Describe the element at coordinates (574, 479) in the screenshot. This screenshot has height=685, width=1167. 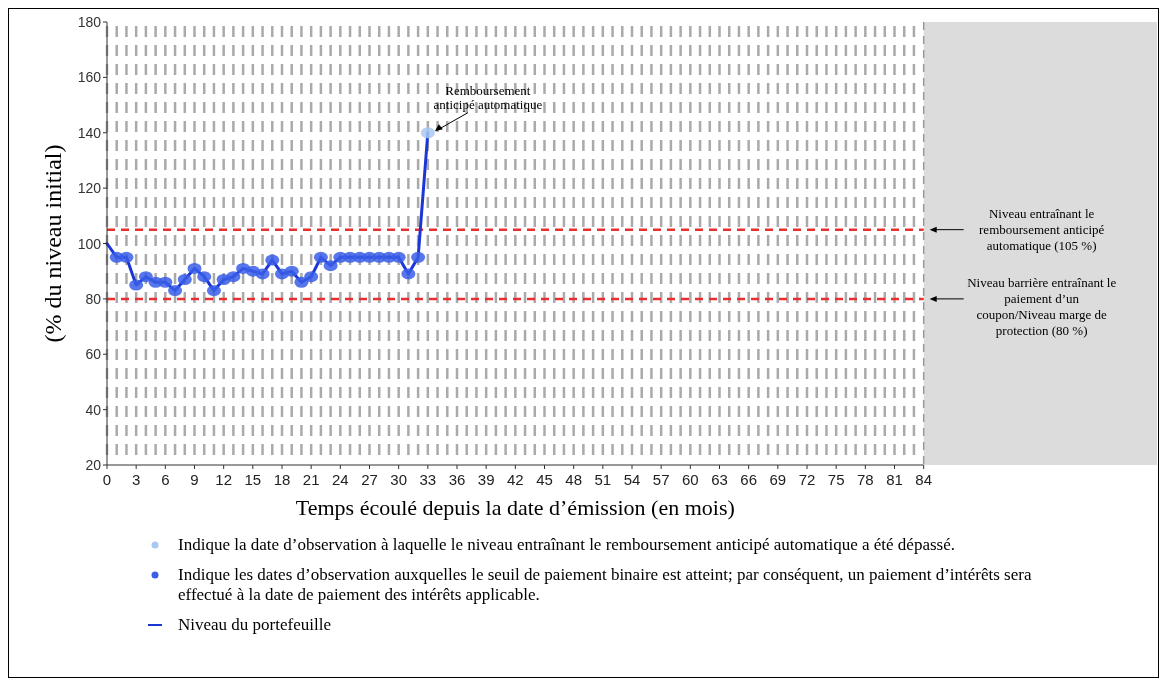
I see `x-tick-label: 48` at that location.